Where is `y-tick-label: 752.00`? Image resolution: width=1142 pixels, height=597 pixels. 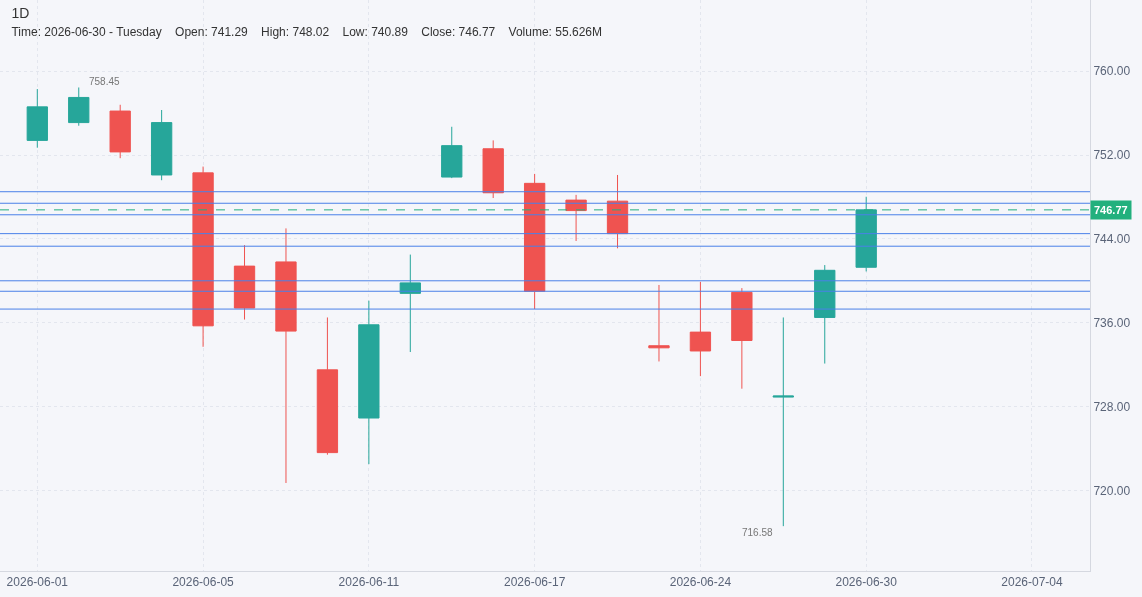 y-tick-label: 752.00 is located at coordinates (1112, 155).